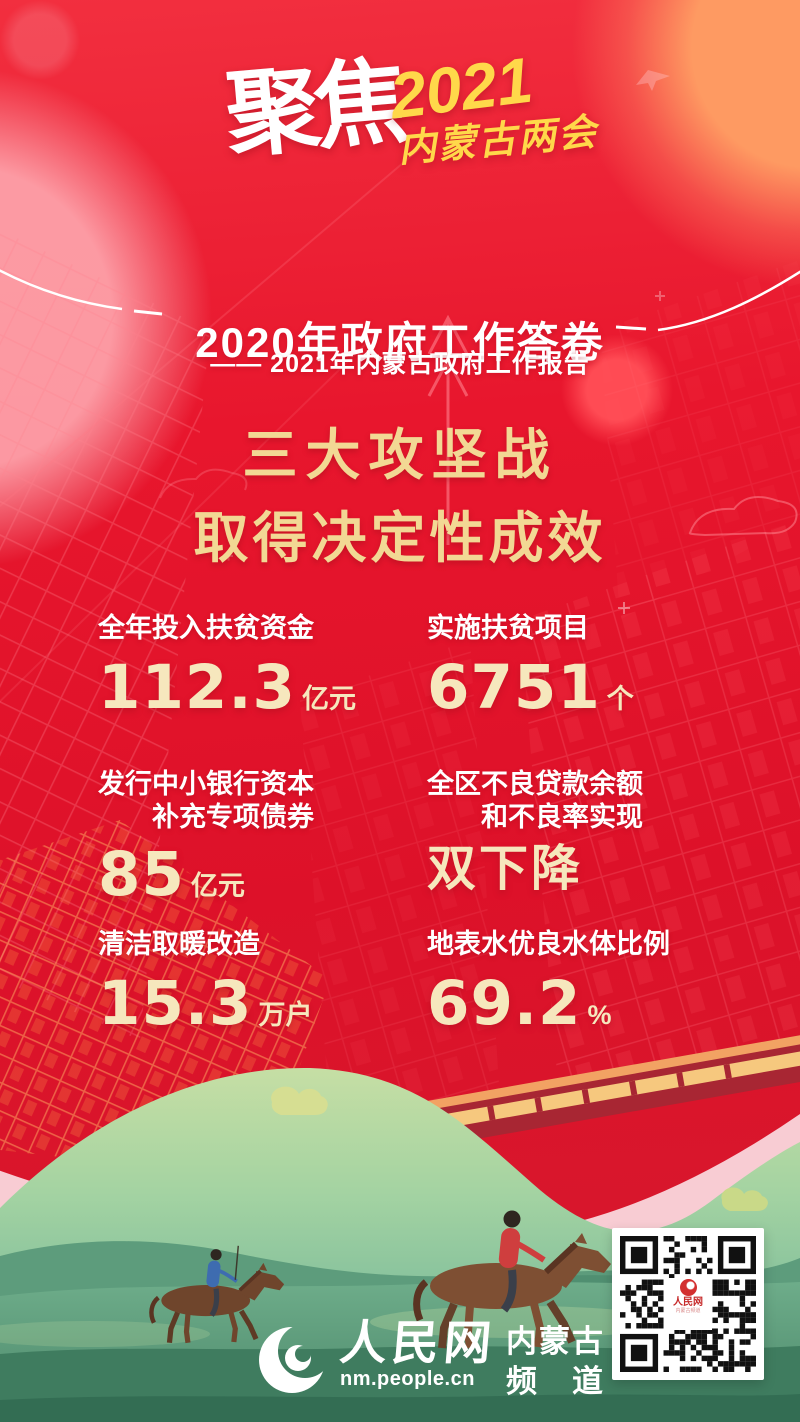 The height and width of the screenshot is (1422, 800). What do you see at coordinates (294, 1358) in the screenshot?
I see `peoples-daily-logo-icon` at bounding box center [294, 1358].